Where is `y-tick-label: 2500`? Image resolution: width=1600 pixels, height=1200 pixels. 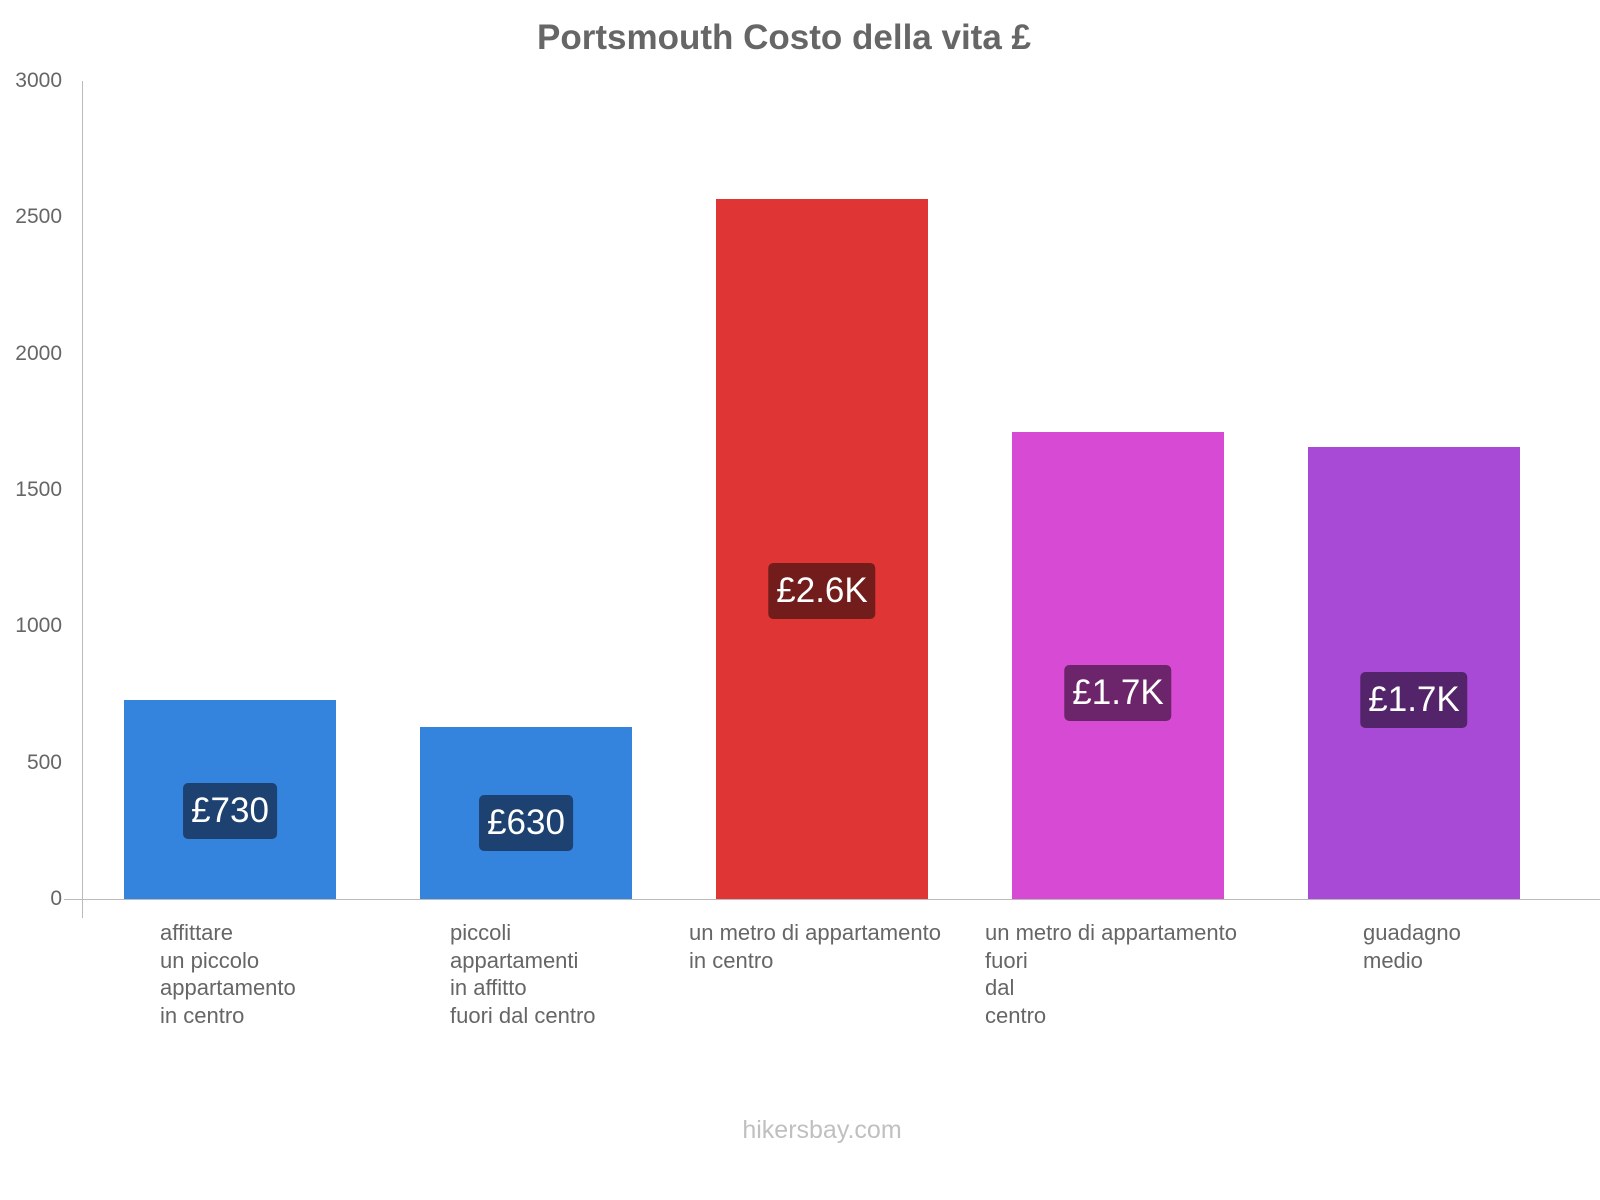 y-tick-label: 2500 is located at coordinates (38, 216).